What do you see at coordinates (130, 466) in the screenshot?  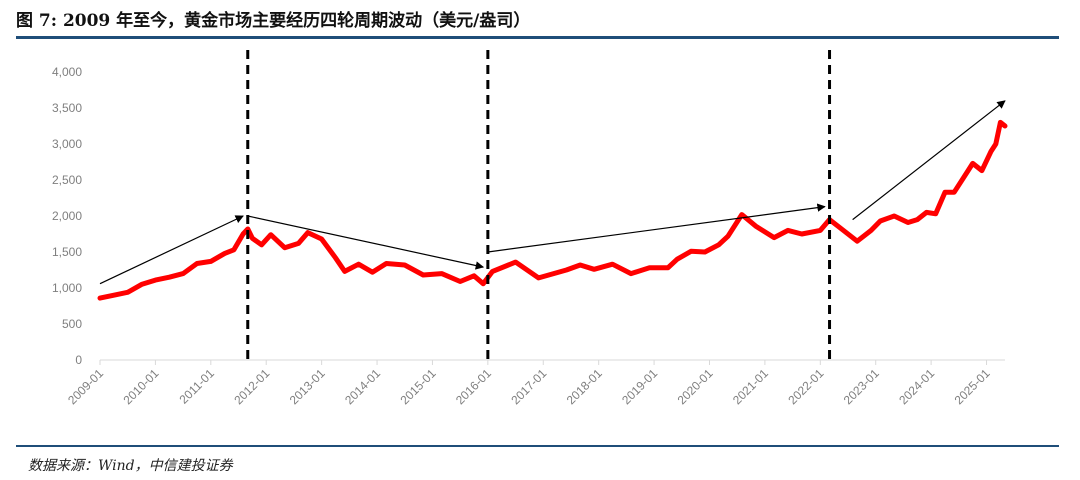 I see `source-note: 数据来源：Wind，中信建投证券` at bounding box center [130, 466].